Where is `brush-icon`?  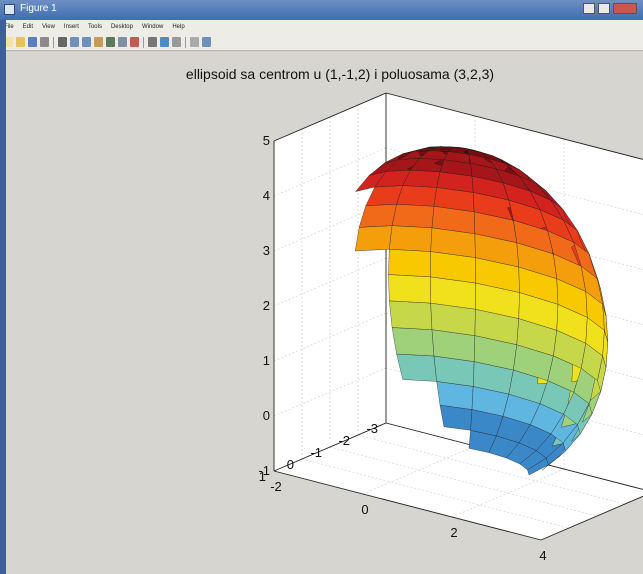
brush-icon is located at coordinates (134, 42).